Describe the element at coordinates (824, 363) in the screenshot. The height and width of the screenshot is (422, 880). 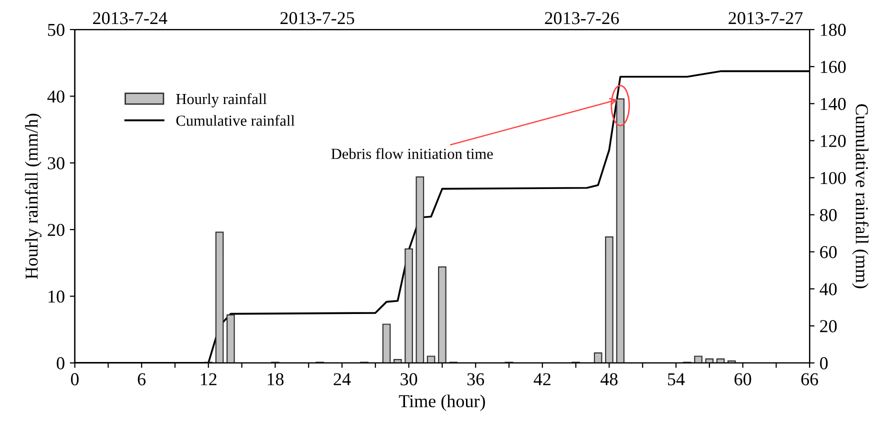
I see `y2-tick-label: 0` at that location.